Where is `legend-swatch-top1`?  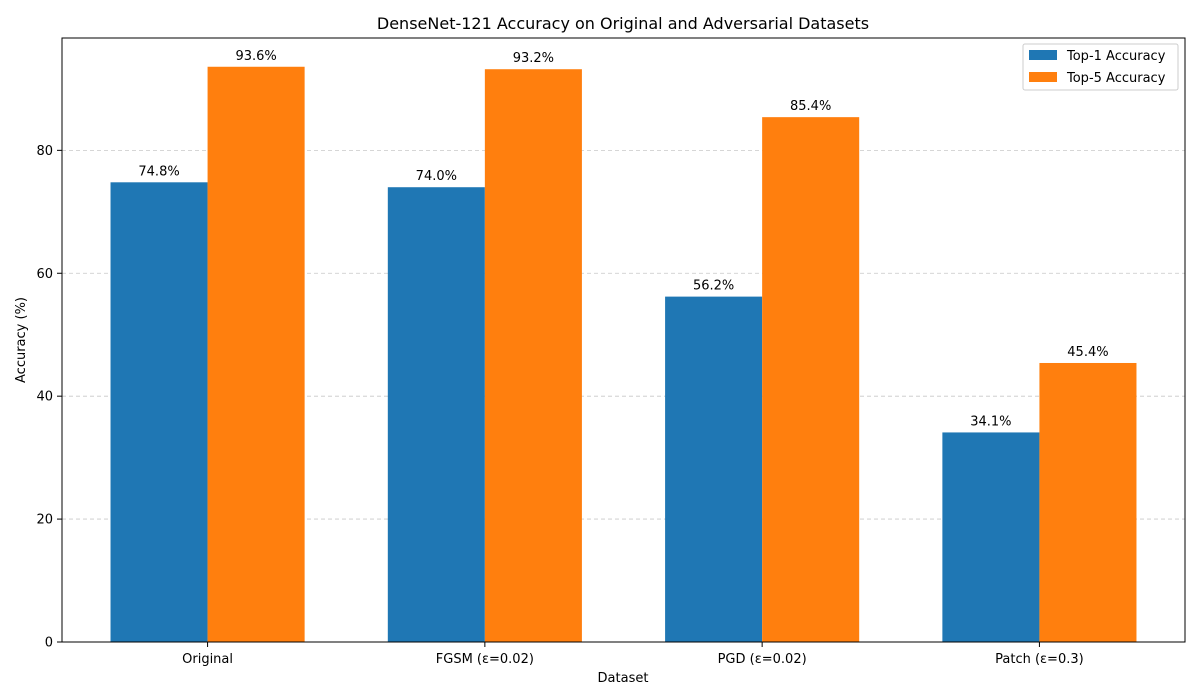
legend-swatch-top1 is located at coordinates (1043, 55).